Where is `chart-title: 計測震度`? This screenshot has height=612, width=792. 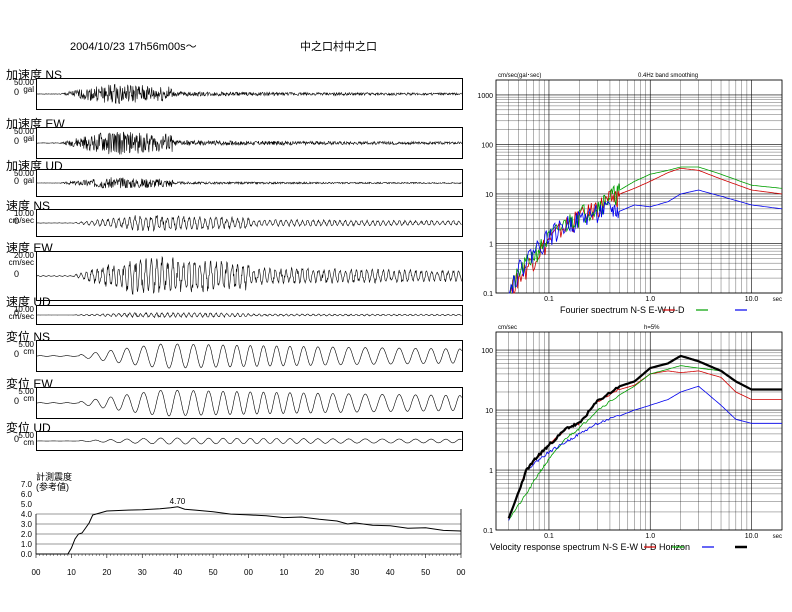 chart-title: 計測震度 is located at coordinates (54, 476).